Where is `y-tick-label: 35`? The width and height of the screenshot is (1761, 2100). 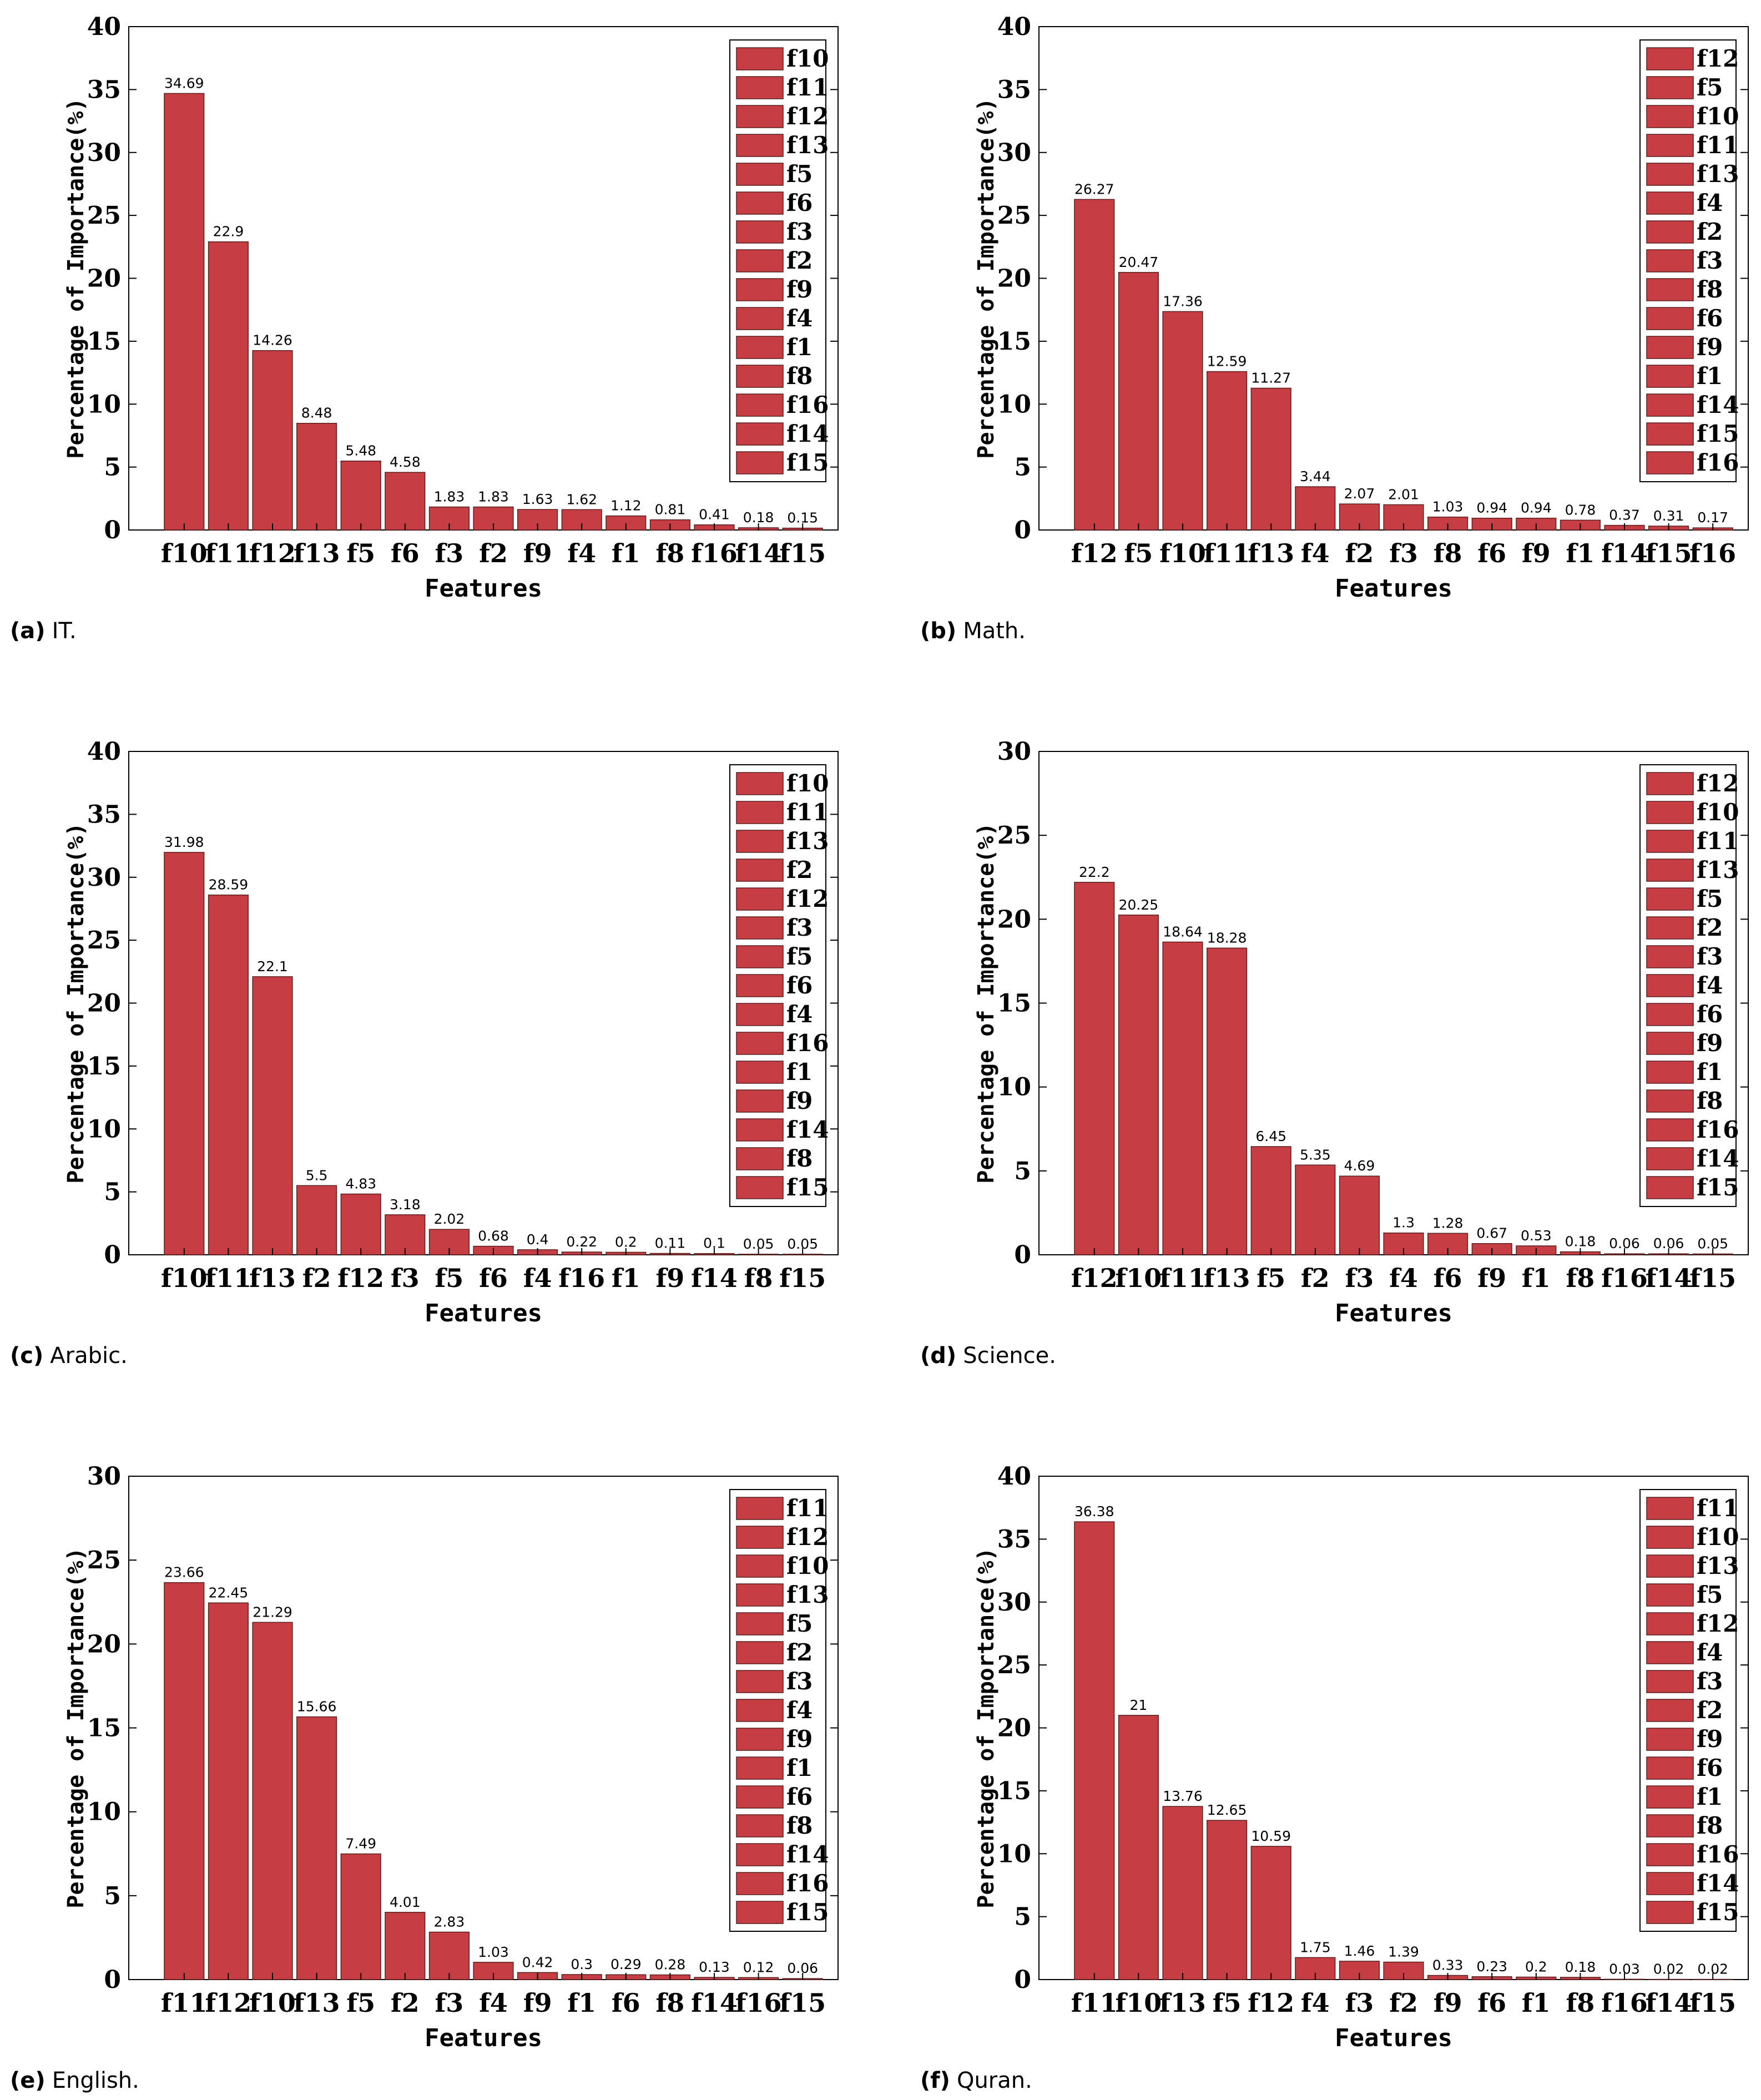
y-tick-label: 35 is located at coordinates (1014, 89).